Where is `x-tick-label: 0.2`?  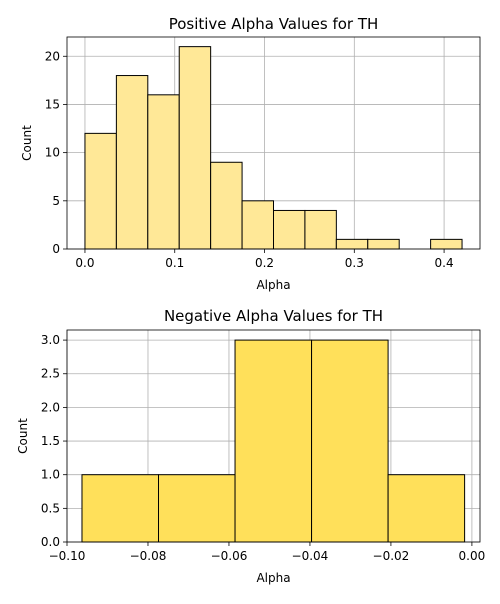
x-tick-label: 0.2 is located at coordinates (264, 263).